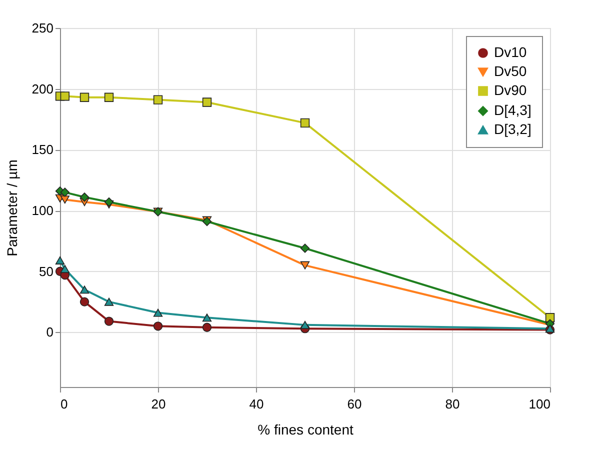  What do you see at coordinates (43, 28) in the screenshot?
I see `y-tick-label: 250` at bounding box center [43, 28].